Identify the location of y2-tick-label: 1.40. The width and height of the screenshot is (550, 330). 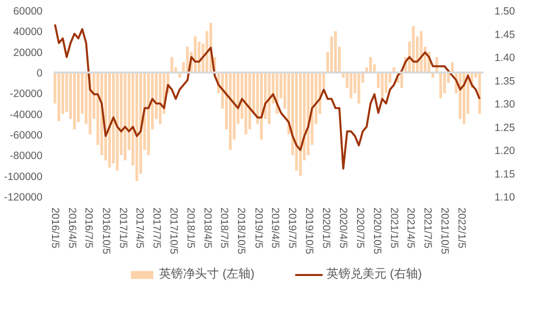
(505, 58).